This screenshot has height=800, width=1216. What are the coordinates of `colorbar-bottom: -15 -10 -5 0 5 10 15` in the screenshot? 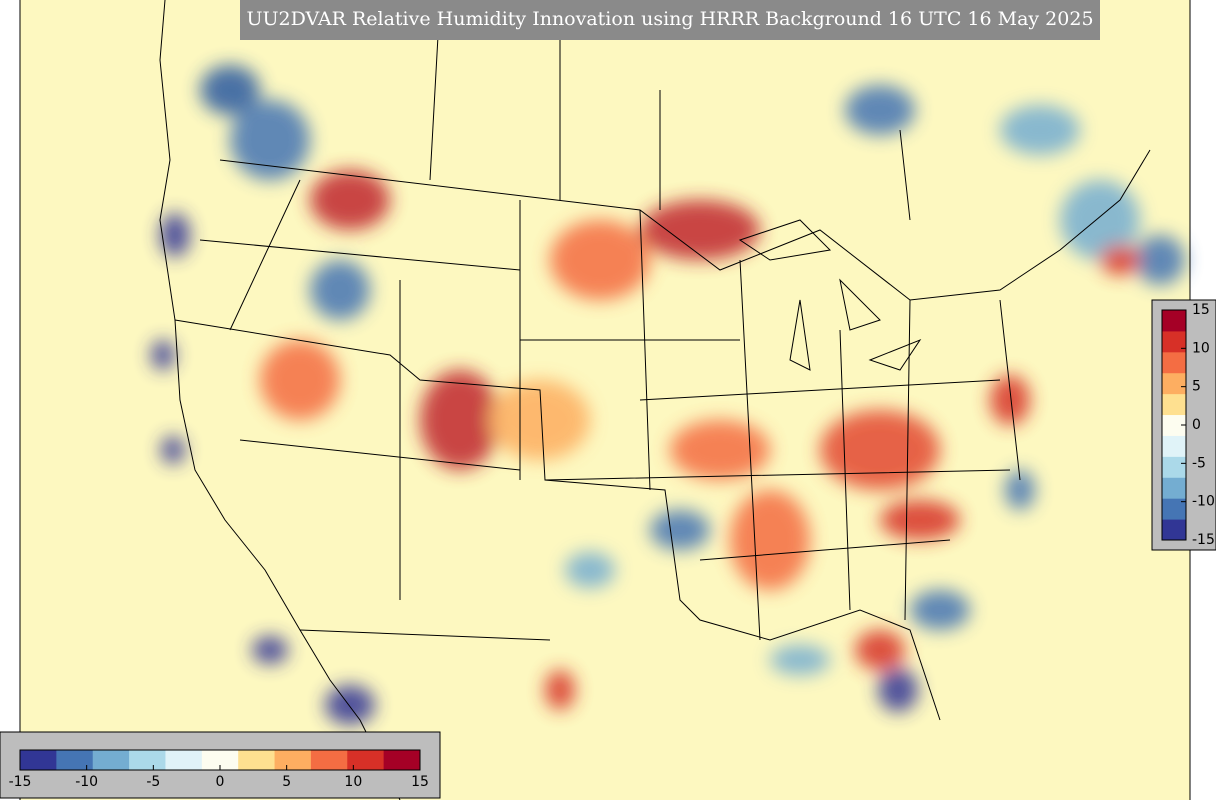 It's located at (219, 769).